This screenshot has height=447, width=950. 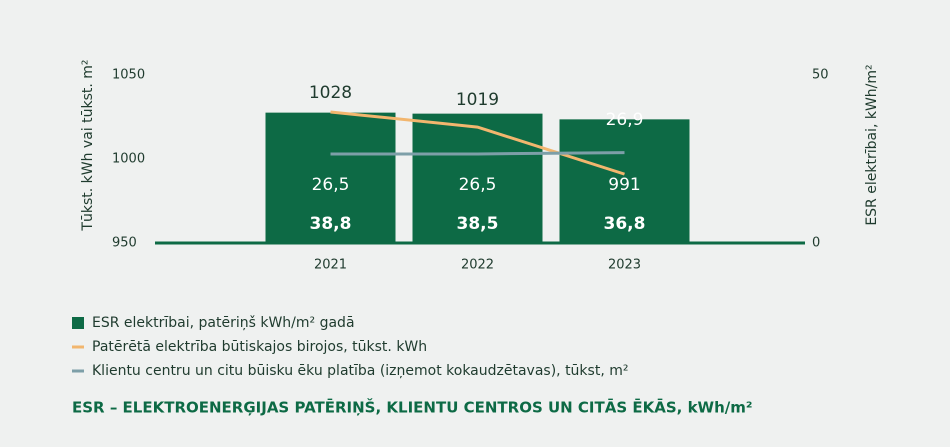 What do you see at coordinates (78, 323) in the screenshot?
I see `legend-swatch` at bounding box center [78, 323].